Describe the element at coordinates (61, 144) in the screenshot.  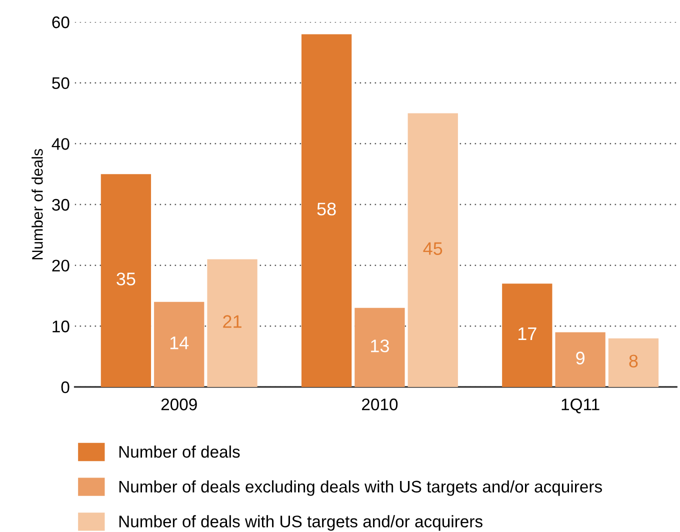
I see `y-tick-label: 40` at that location.